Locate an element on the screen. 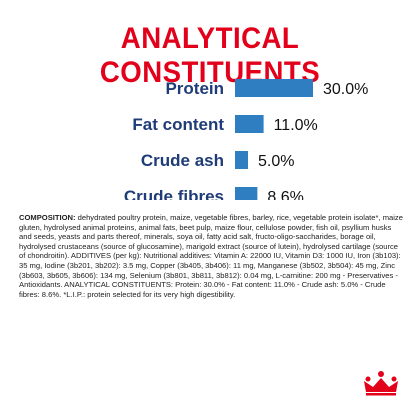 Image resolution: width=420 pixels, height=420 pixels. page-title: ANALYTICAL CONSTITUENTS is located at coordinates (210, 55).